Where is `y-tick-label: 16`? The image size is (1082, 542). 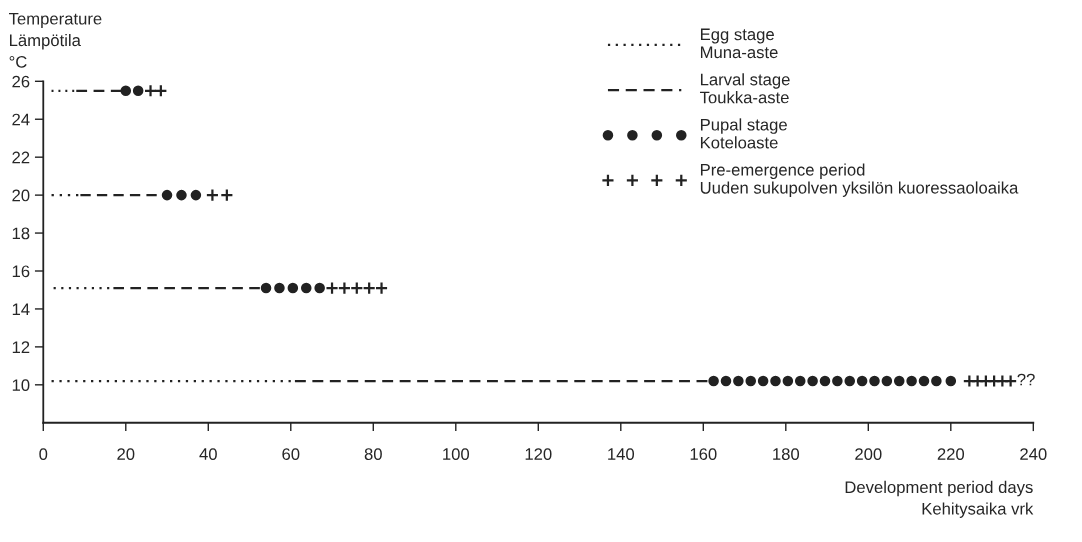
y-tick-label: 16 is located at coordinates (21, 271).